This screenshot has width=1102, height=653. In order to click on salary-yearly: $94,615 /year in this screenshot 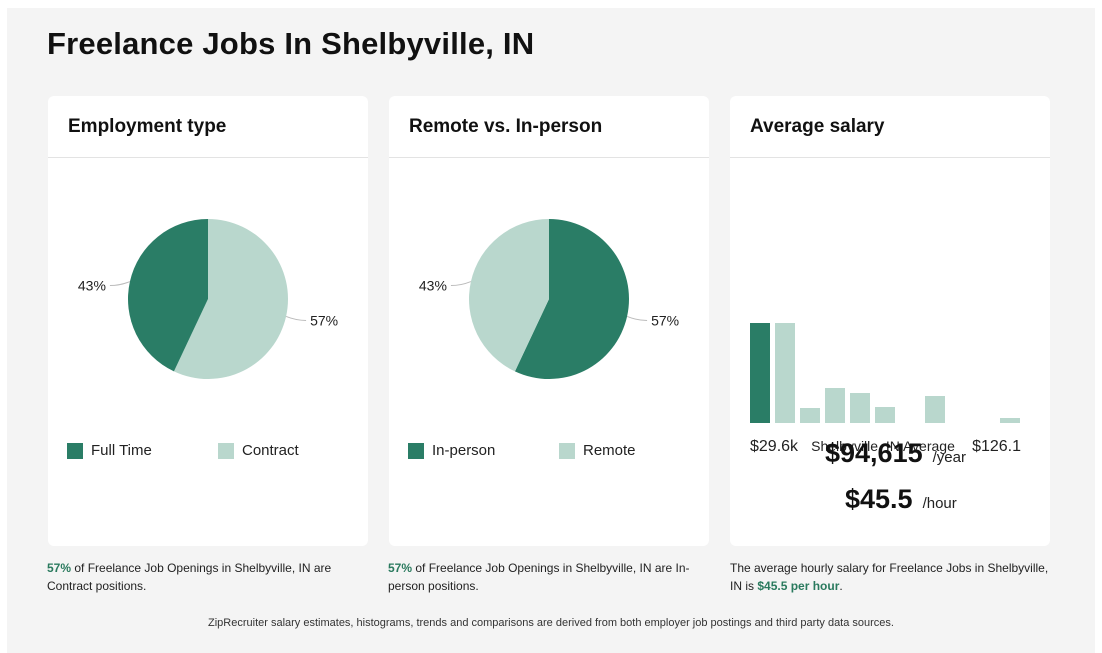, I will do `click(895, 453)`.